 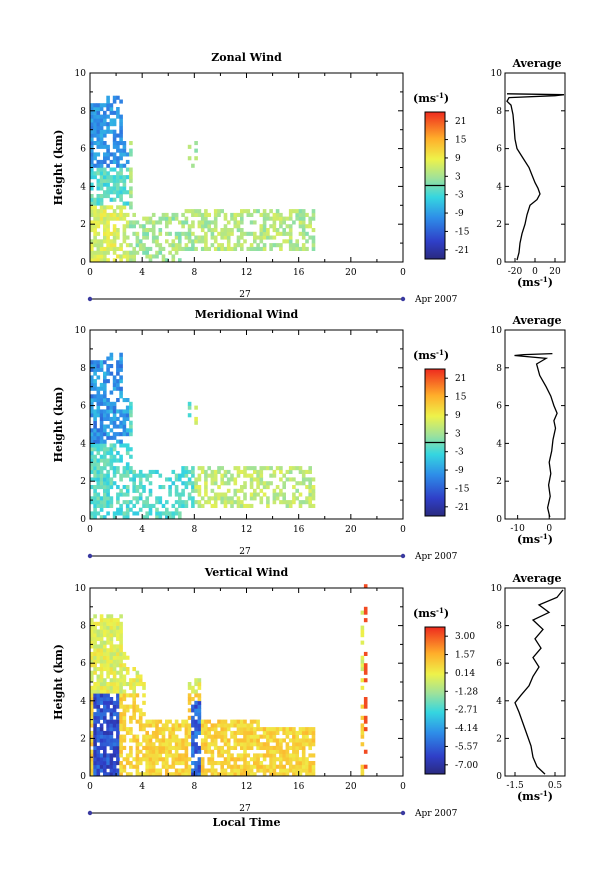 I want to click on colorbar-tick-label: -21, so click(x=462, y=508).